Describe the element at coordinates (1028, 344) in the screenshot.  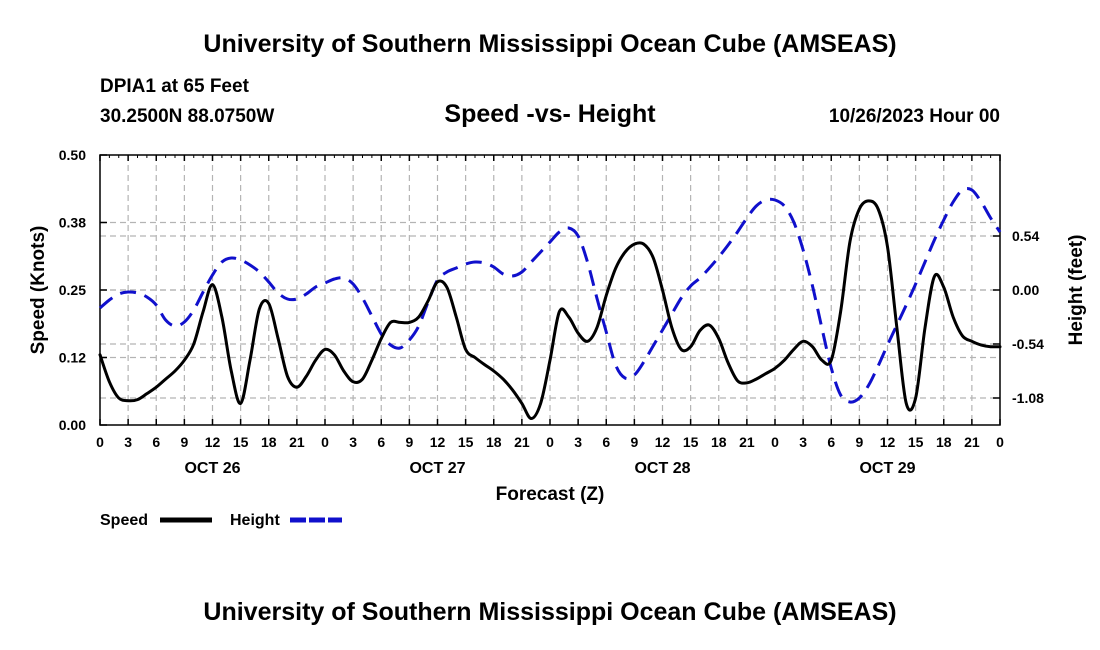
I see `y-right-tick-label: -0.54` at that location.